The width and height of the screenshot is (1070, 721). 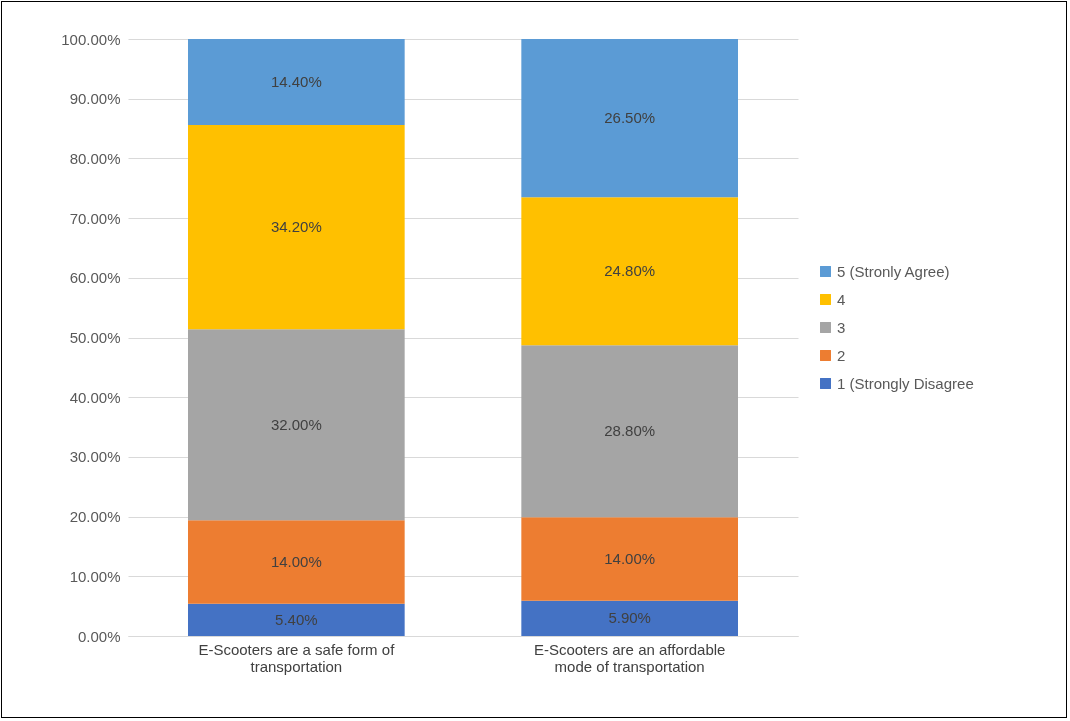 What do you see at coordinates (841, 327) in the screenshot?
I see `legend-label: 3` at bounding box center [841, 327].